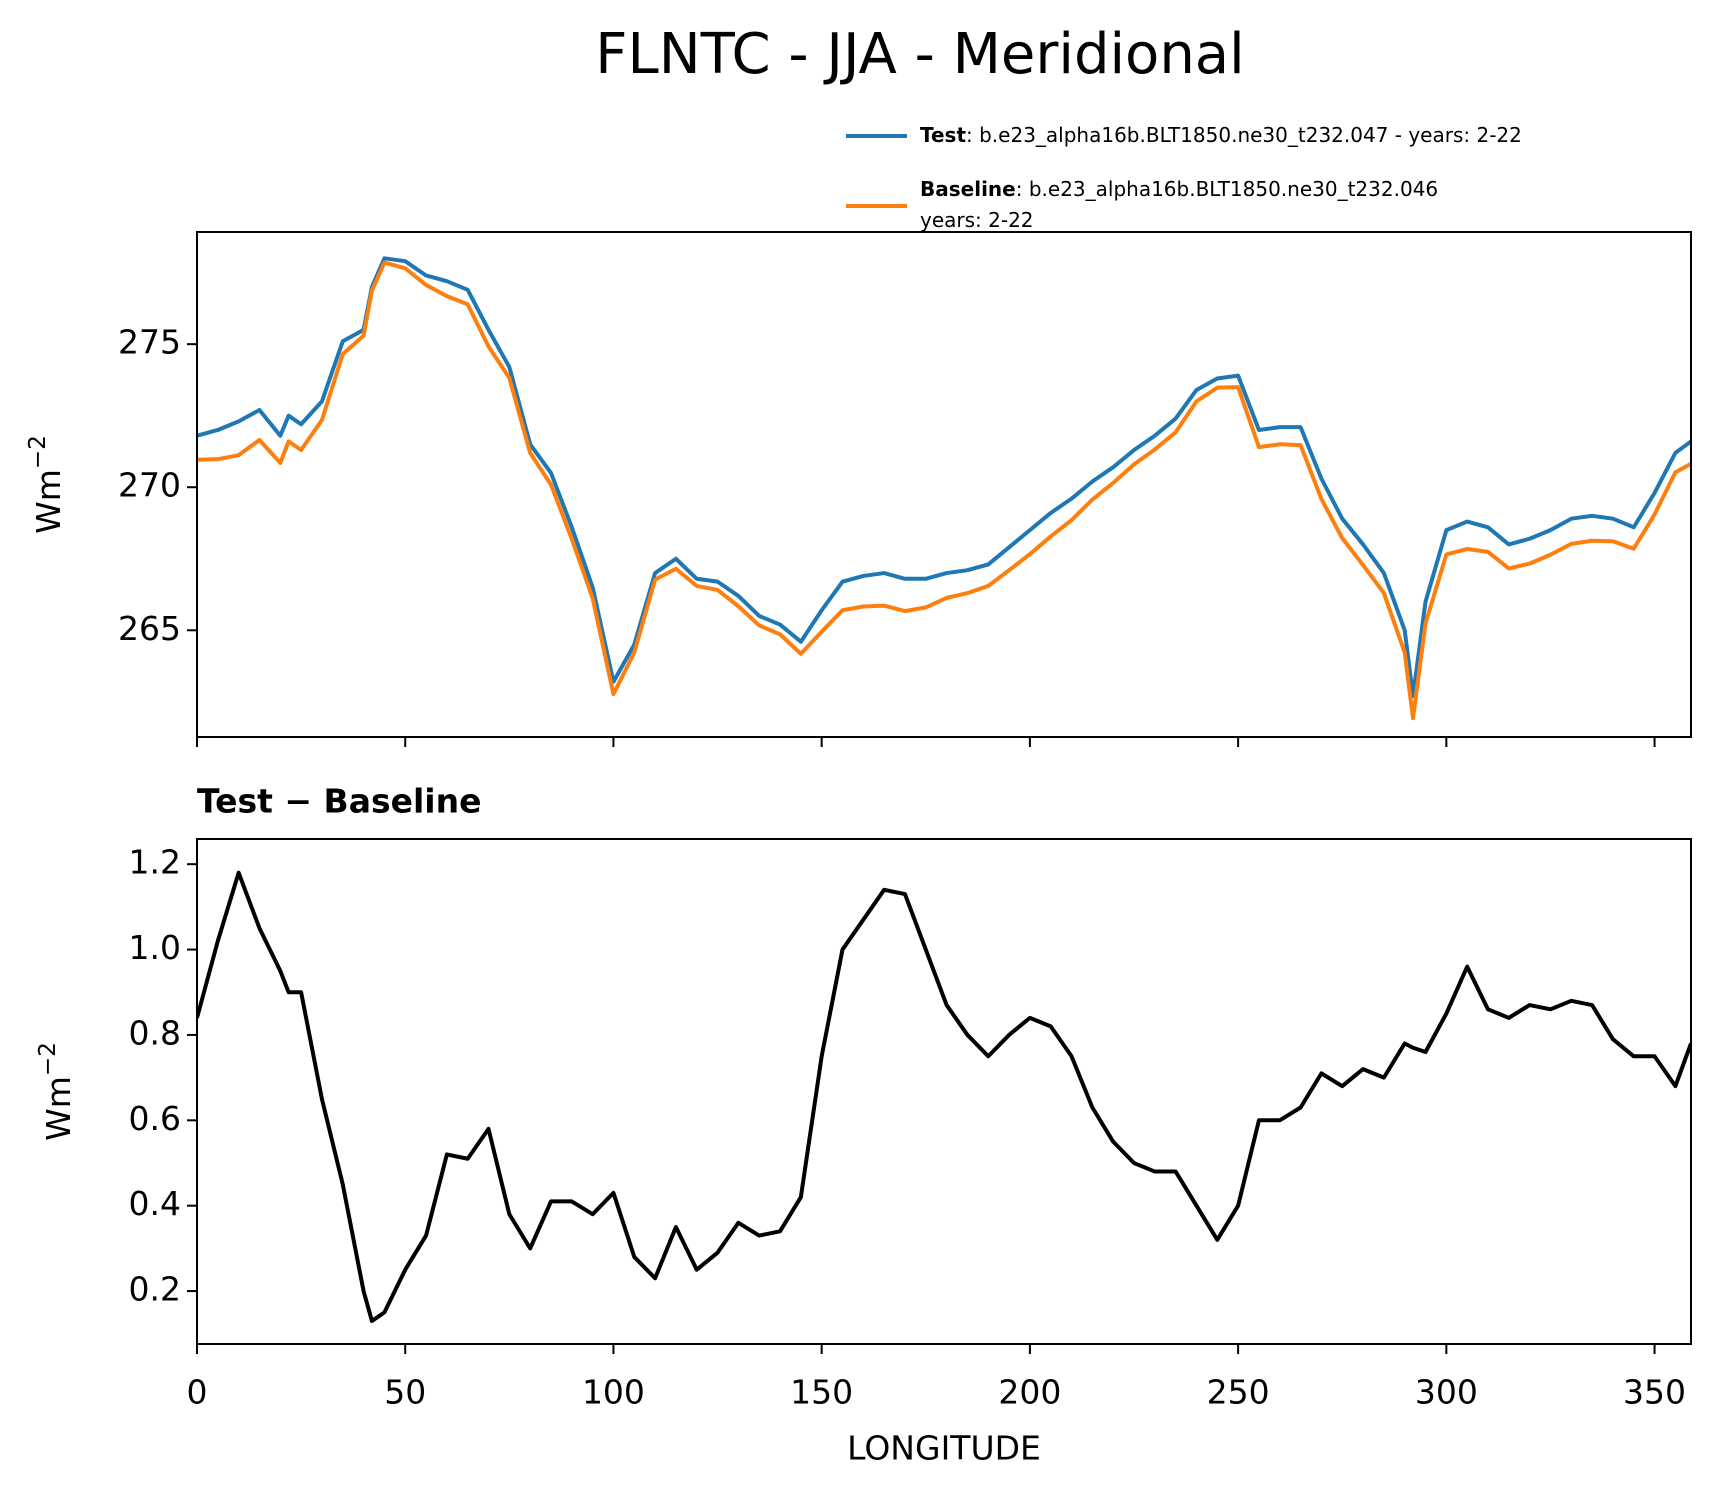 This screenshot has height=1496, width=1717. I want to click on legend-name: Test, so click(943, 135).